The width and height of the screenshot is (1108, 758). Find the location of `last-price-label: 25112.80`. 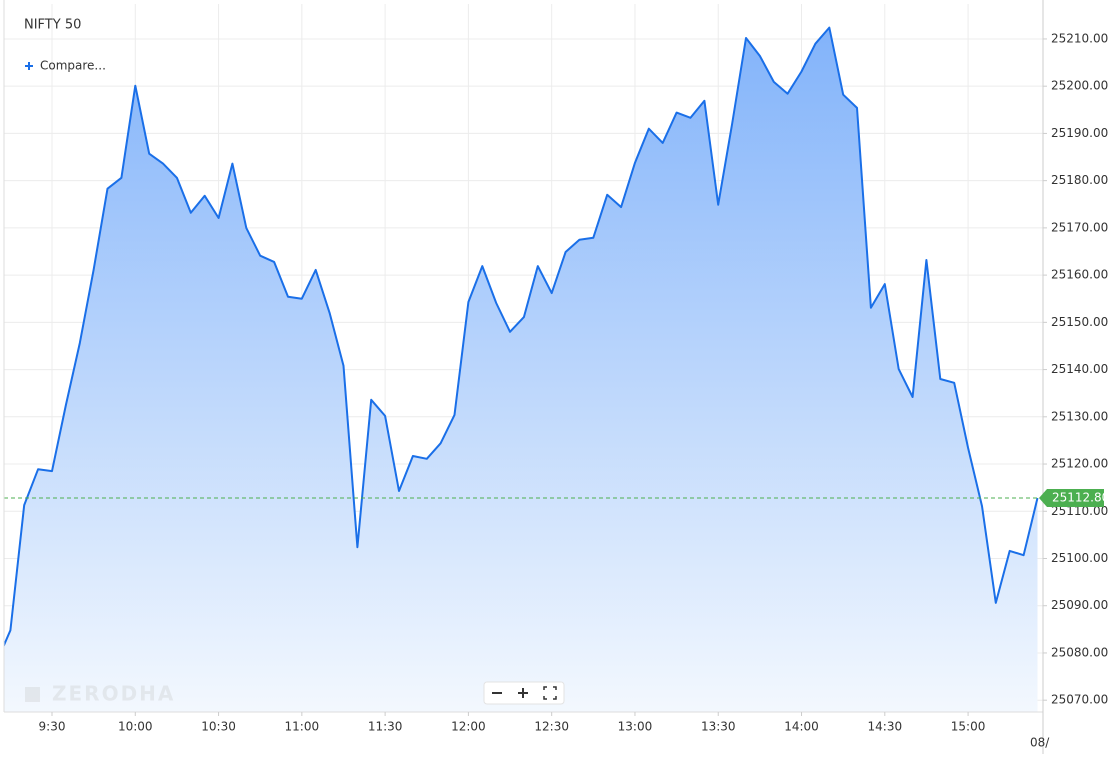

last-price-label: 25112.80 is located at coordinates (1080, 498).